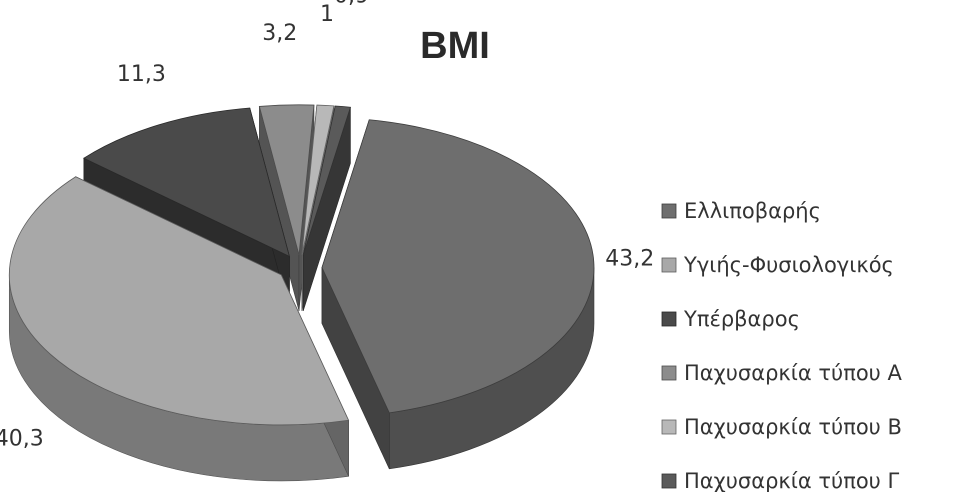 The height and width of the screenshot is (492, 962). I want to click on legend-label: Υπέρβαρος, so click(741, 319).